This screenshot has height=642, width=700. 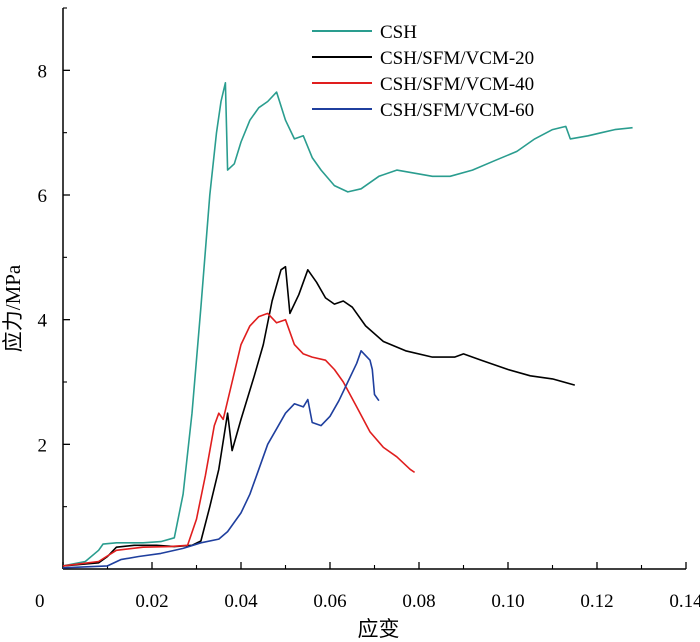 I want to click on x-tick-label: 0.14, so click(x=684, y=601).